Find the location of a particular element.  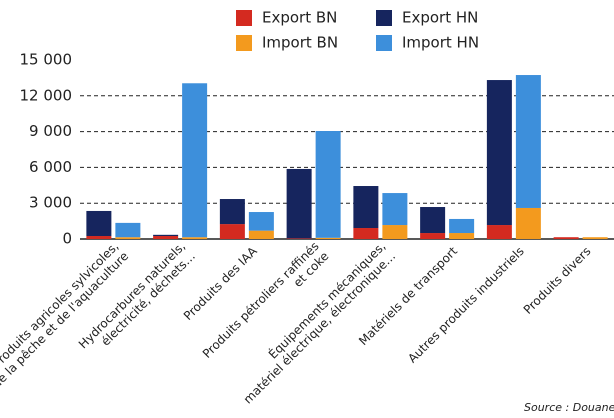

y-tick-label: 0 is located at coordinates (67, 239).